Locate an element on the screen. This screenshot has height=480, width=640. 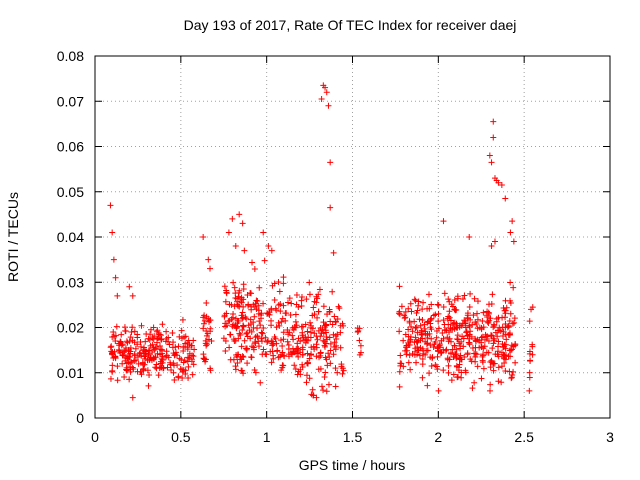
x-tick-label: 0 is located at coordinates (95, 437).